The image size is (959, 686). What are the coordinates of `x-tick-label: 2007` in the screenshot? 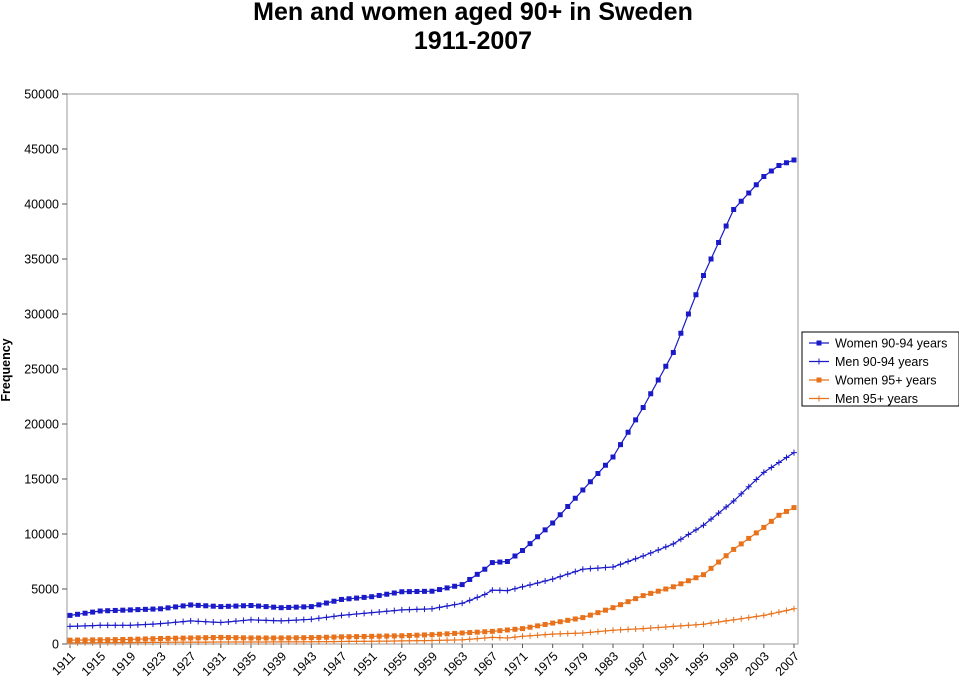 It's located at (788, 664).